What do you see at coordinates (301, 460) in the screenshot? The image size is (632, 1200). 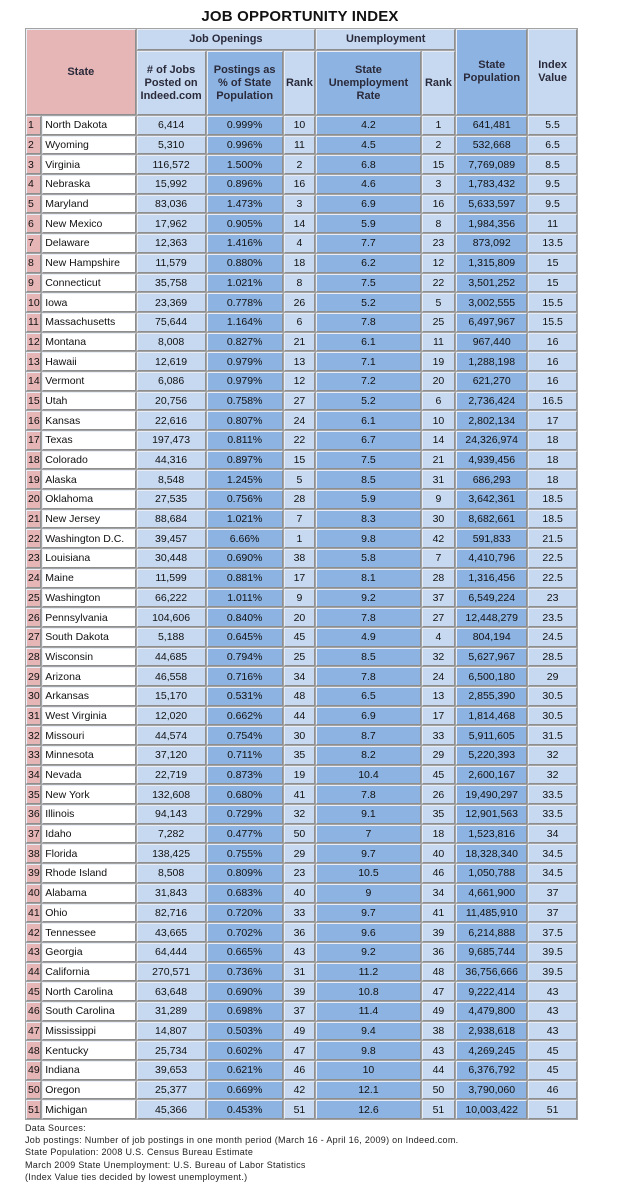 I see `table-row: 18 Colorado 44,316 0.897% 15 7.5 21 4,939,456 18` at bounding box center [301, 460].